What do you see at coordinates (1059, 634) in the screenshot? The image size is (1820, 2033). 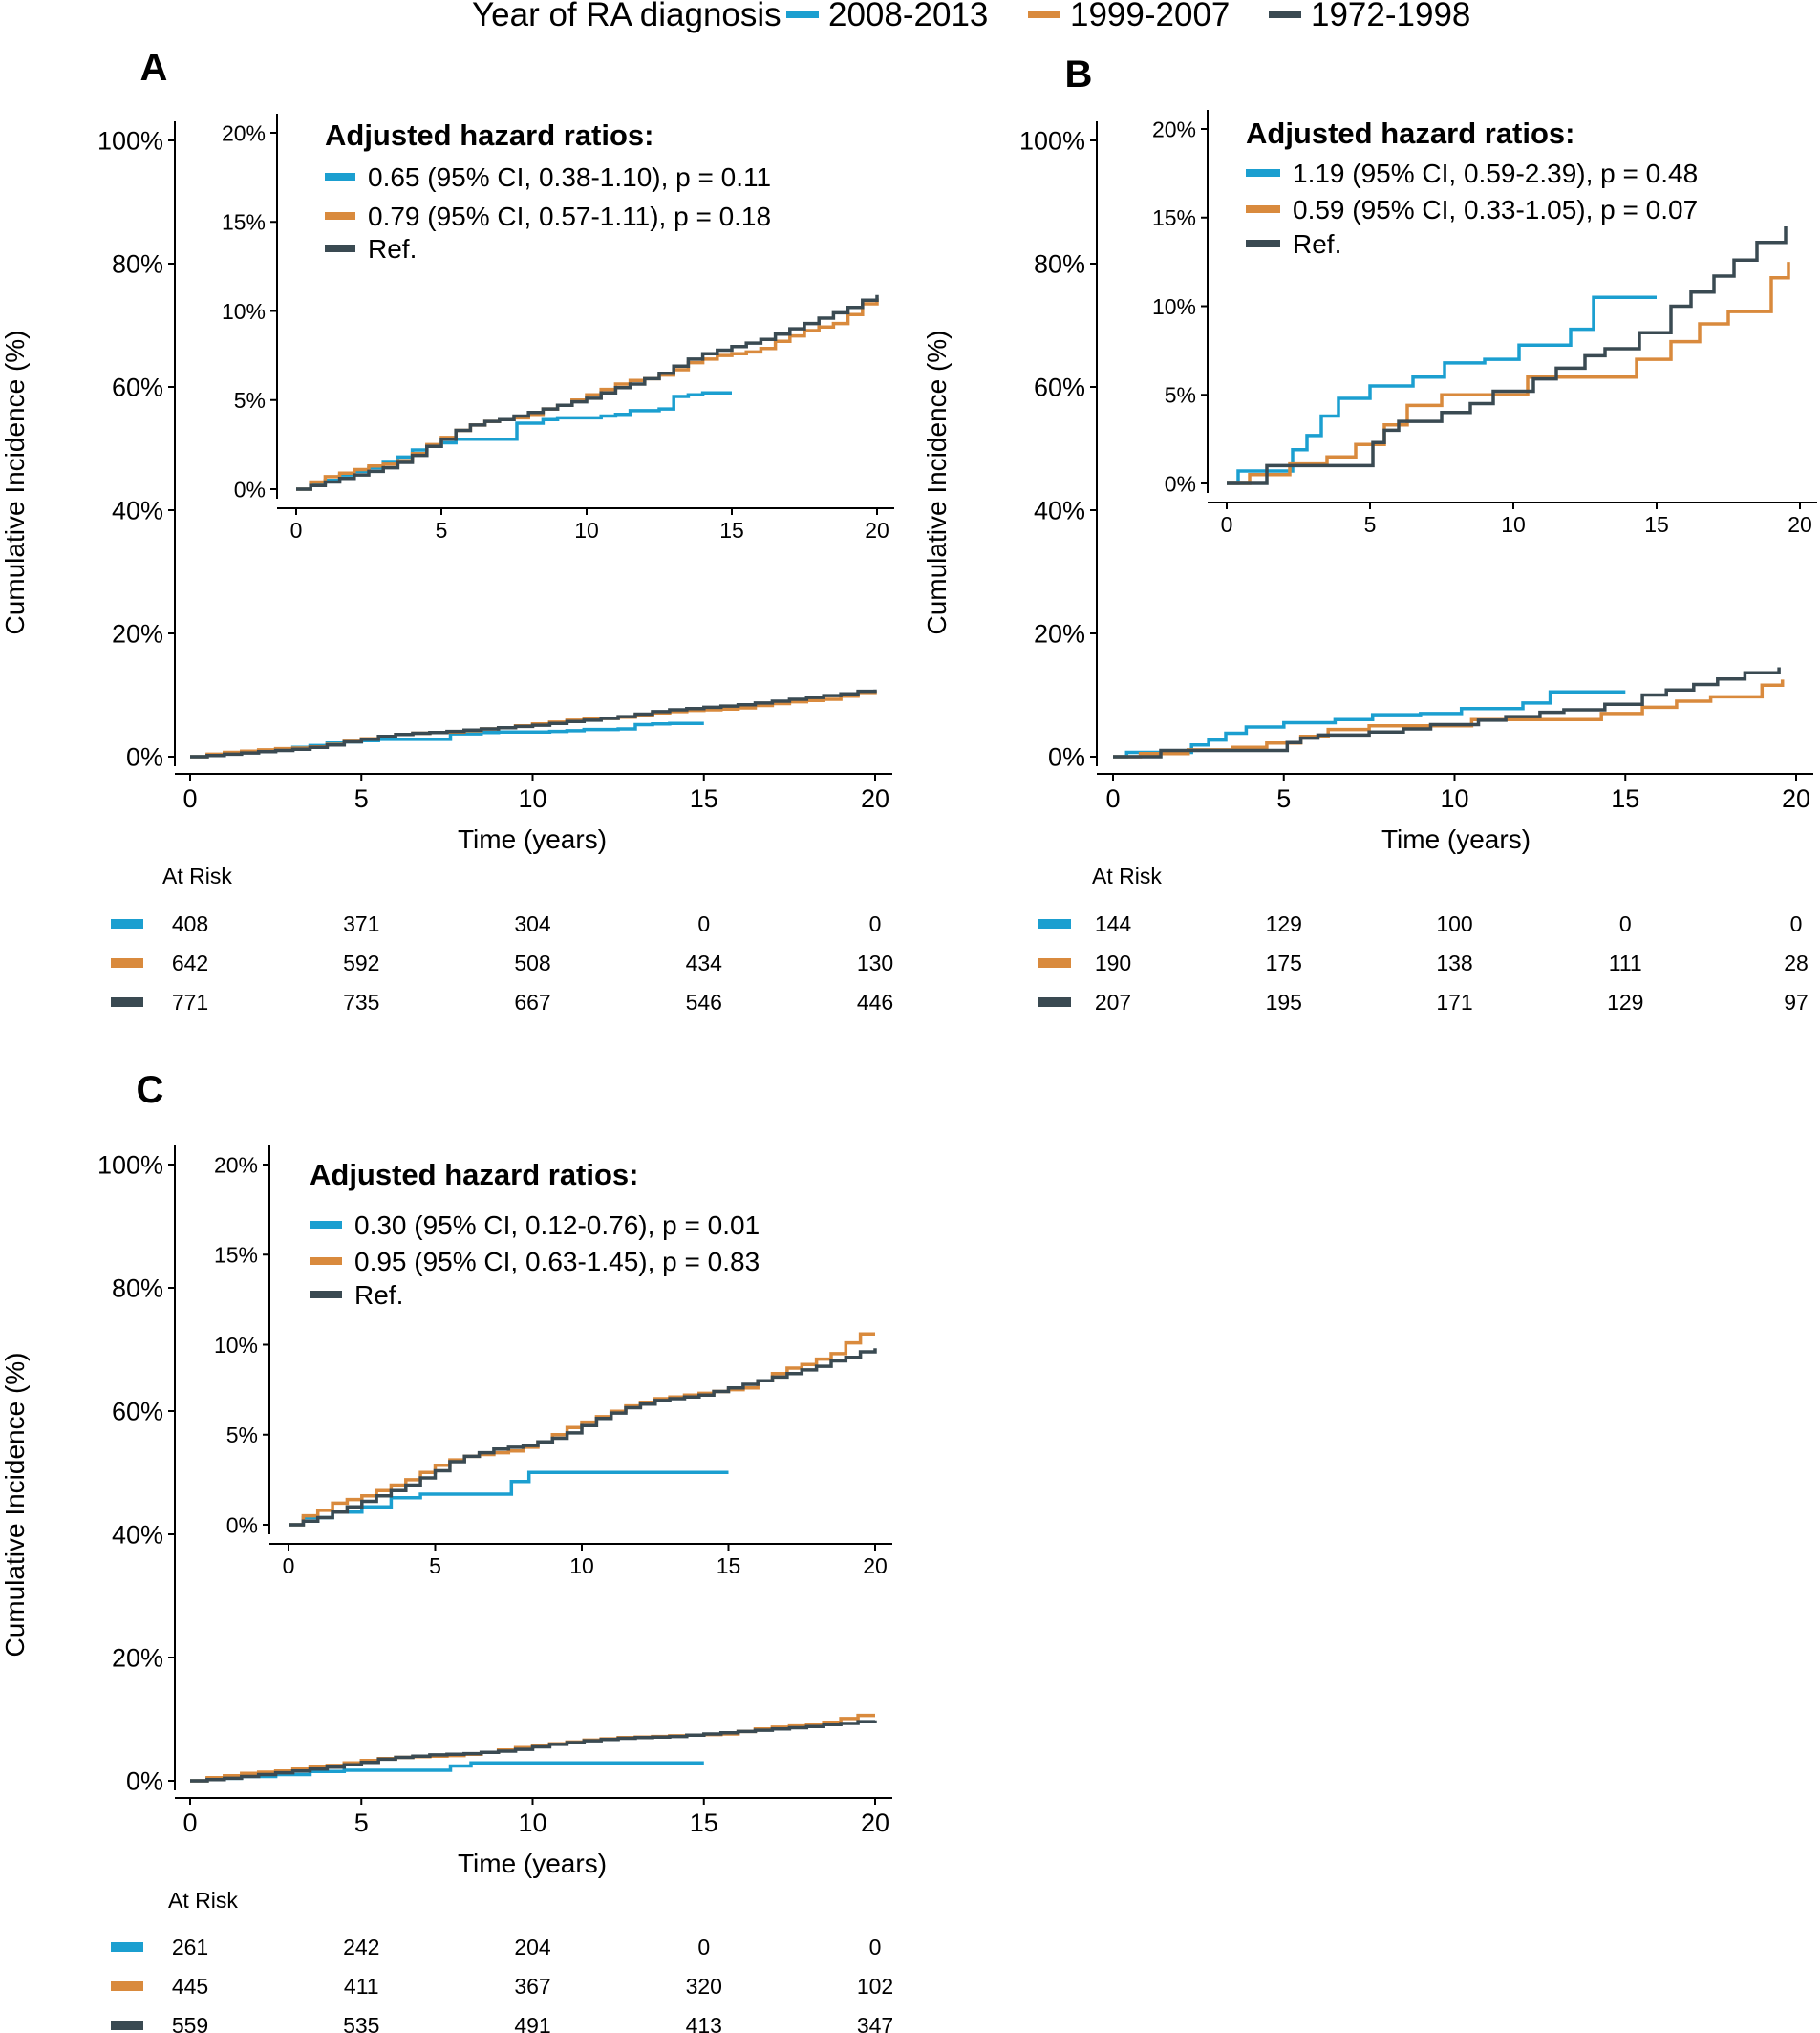 I see `main-y-tick-label: 20%` at bounding box center [1059, 634].